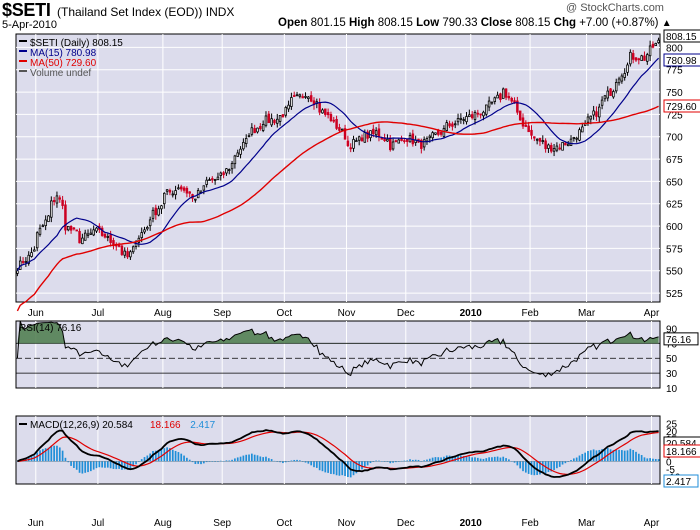 This screenshot has height=530, width=700. What do you see at coordinates (23, 424) in the screenshot?
I see `macd-legend-swatch` at bounding box center [23, 424].